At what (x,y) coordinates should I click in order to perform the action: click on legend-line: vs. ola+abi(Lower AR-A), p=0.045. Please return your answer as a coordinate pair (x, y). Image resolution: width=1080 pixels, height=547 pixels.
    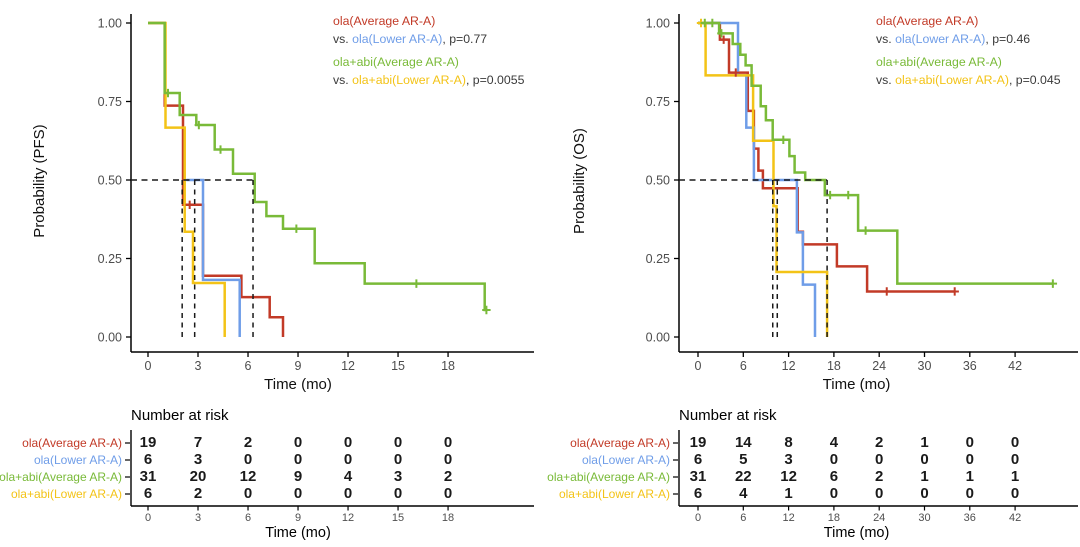
    Looking at the image, I should click on (968, 80).